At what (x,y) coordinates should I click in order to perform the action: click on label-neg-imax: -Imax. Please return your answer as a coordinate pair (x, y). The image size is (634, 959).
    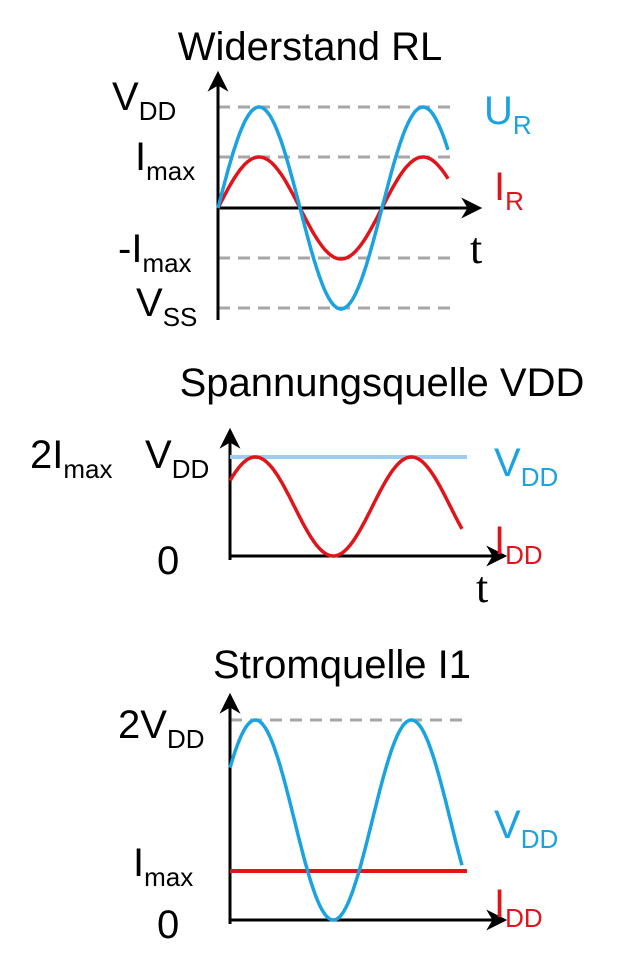
    Looking at the image, I should click on (155, 252).